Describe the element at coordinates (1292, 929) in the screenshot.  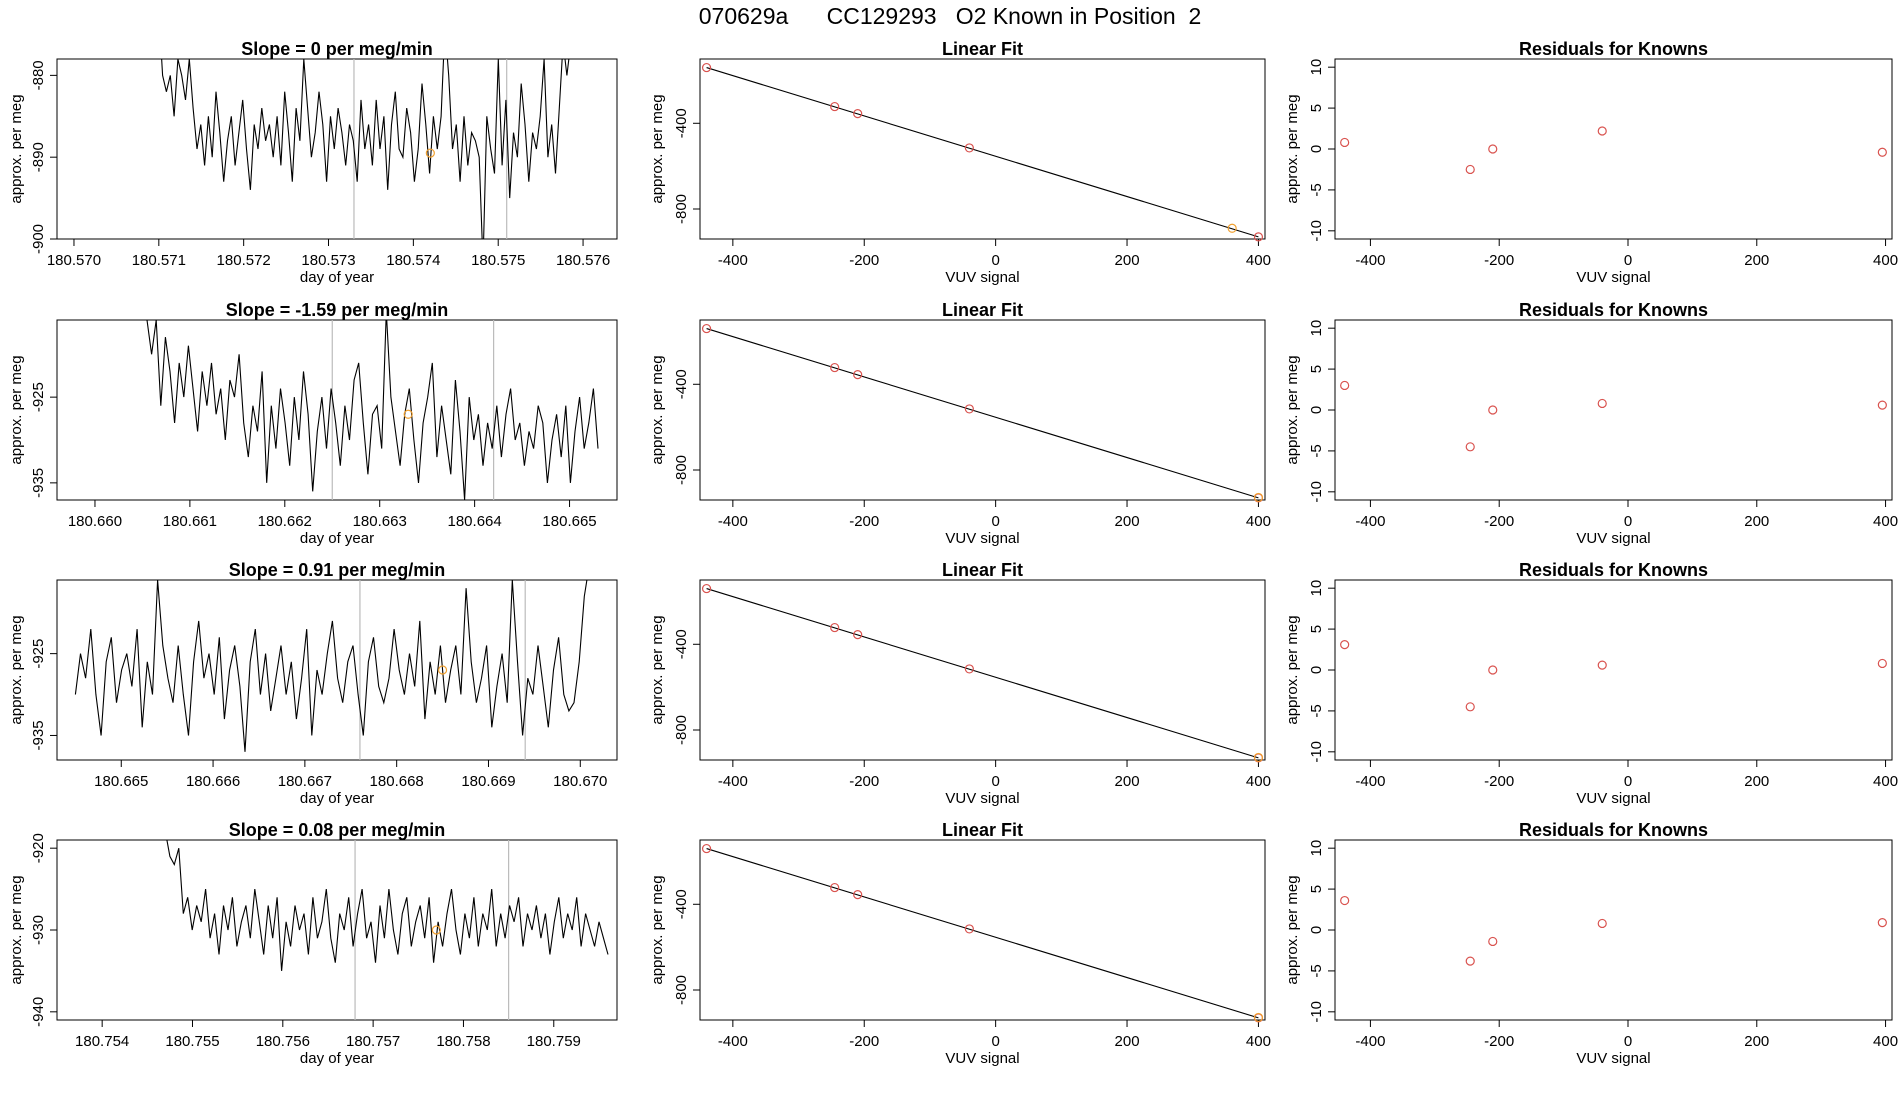
I see `resid-3-y-axis-label: approx. per meg` at that location.